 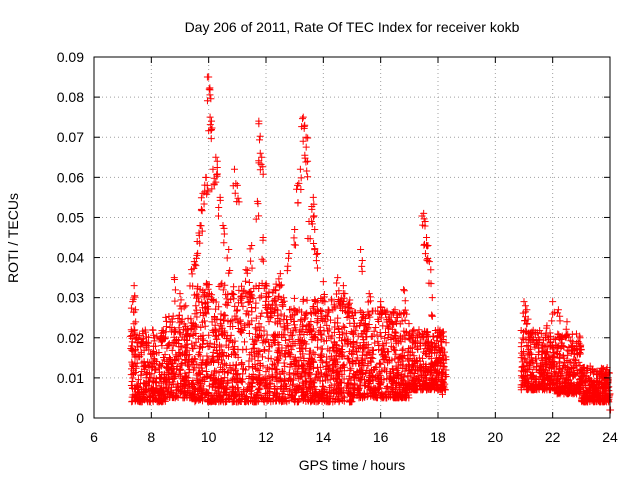 I want to click on x-tick-label: 20, so click(x=496, y=437).